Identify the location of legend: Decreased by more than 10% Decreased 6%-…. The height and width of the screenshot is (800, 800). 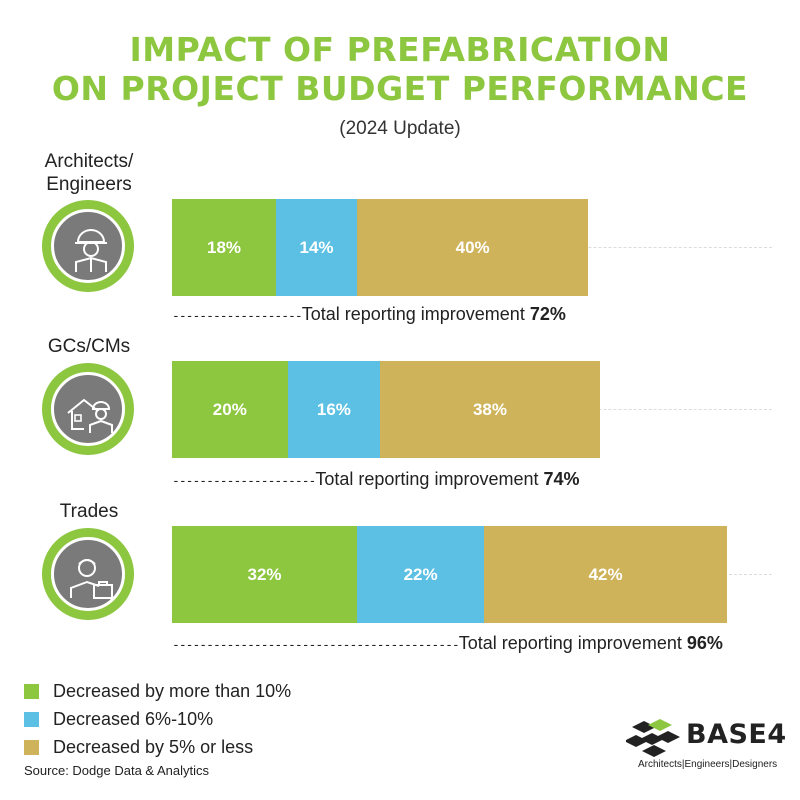
(157, 719).